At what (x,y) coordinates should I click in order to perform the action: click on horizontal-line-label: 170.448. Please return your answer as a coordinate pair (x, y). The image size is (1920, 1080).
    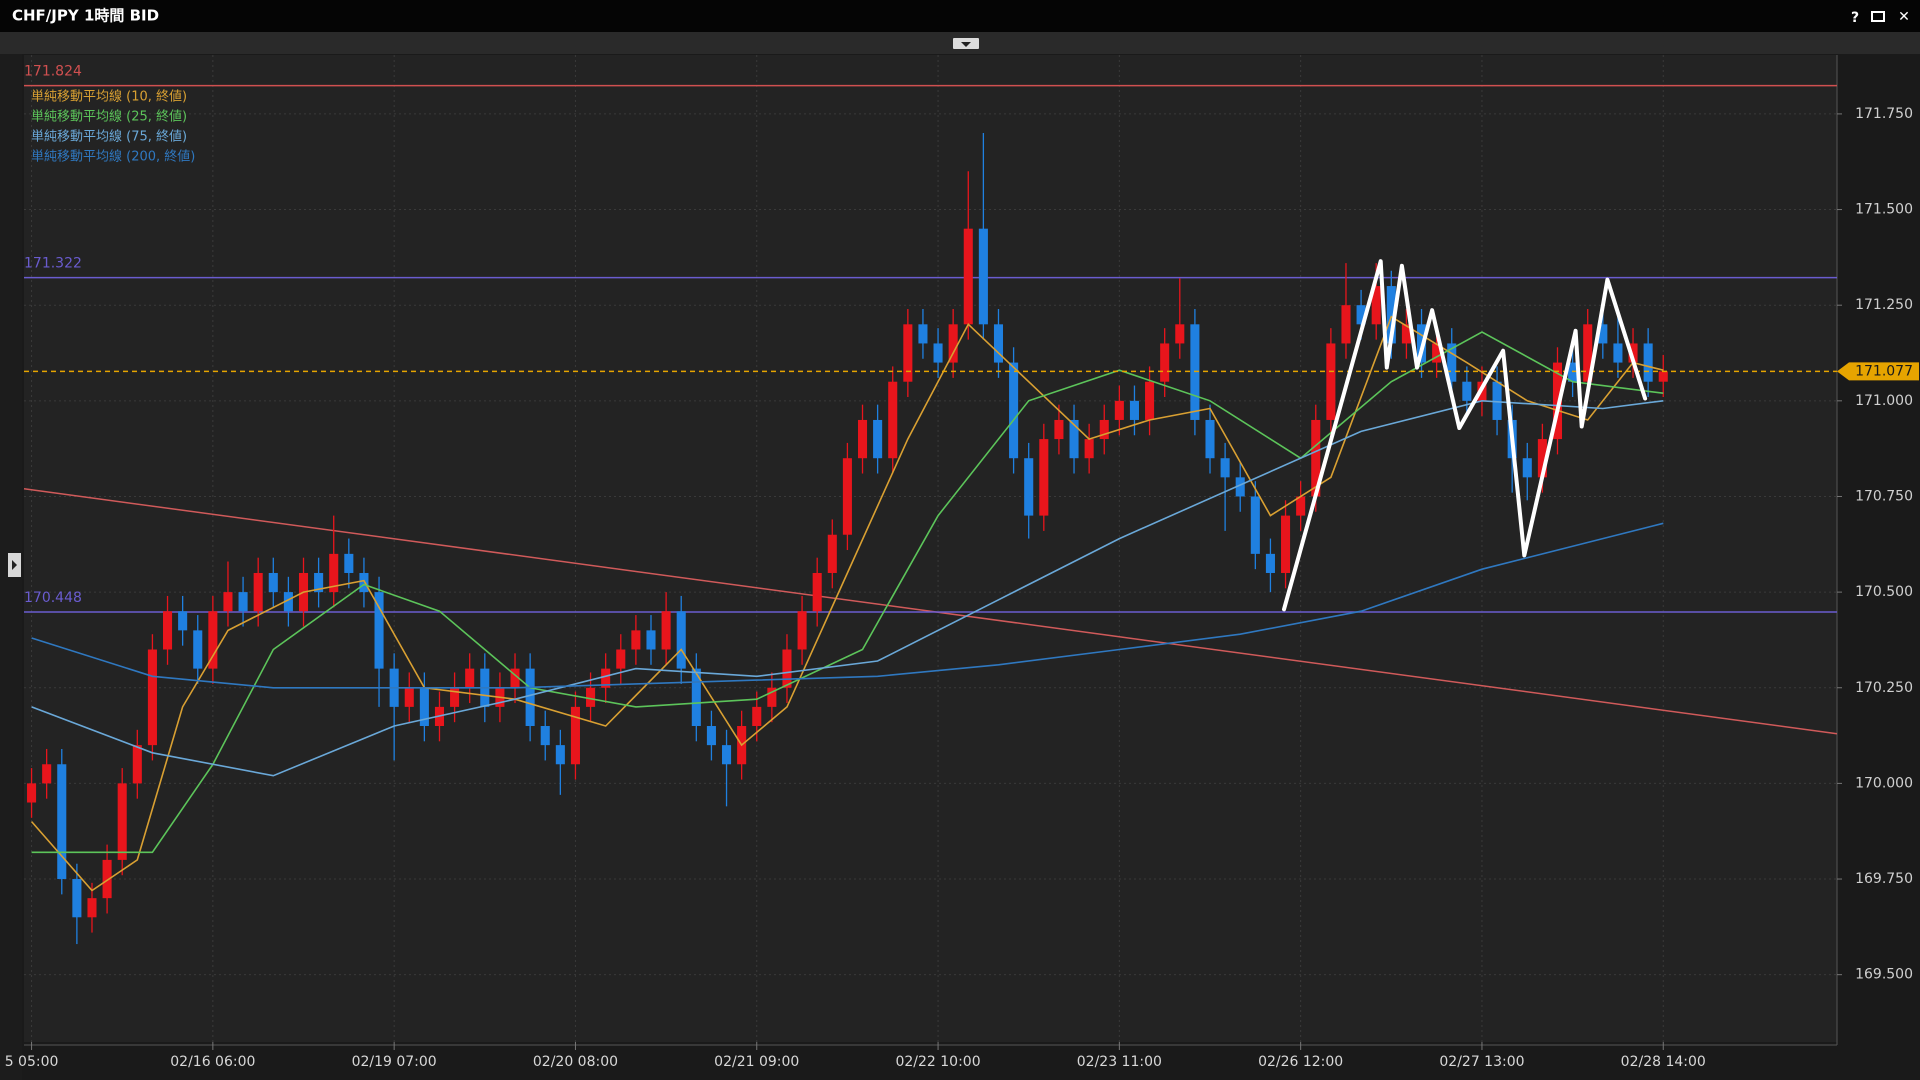
    Looking at the image, I should click on (53, 598).